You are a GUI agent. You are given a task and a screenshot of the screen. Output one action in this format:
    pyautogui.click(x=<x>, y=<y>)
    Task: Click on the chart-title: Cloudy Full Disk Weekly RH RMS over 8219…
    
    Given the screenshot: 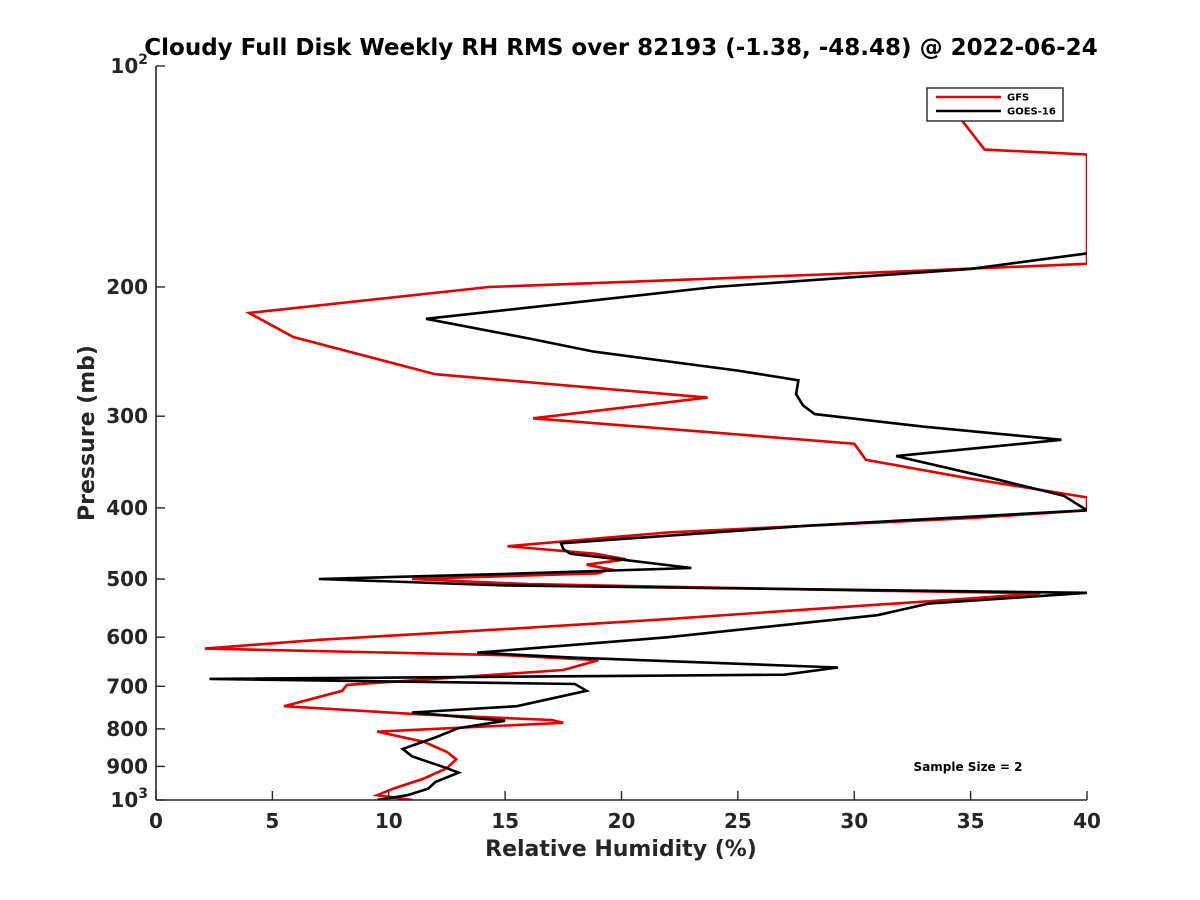 What is the action you would take?
    pyautogui.click(x=620, y=48)
    